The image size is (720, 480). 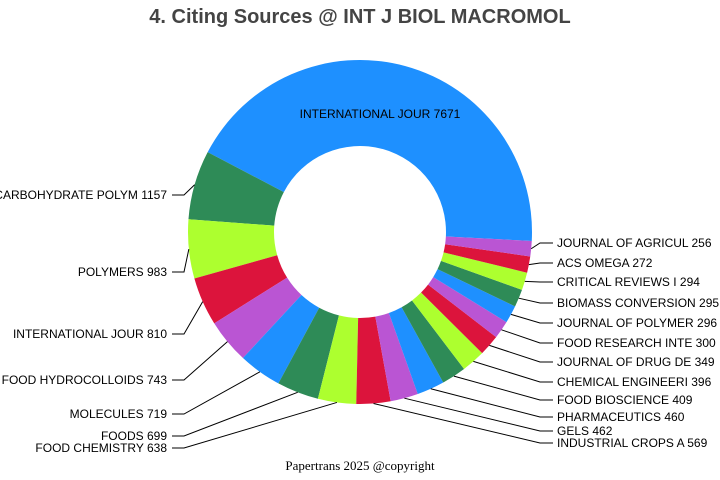 What do you see at coordinates (360, 17) in the screenshot?
I see `chart-title: 4. Citing Sources @ INT J BIOL MACROMOL` at bounding box center [360, 17].